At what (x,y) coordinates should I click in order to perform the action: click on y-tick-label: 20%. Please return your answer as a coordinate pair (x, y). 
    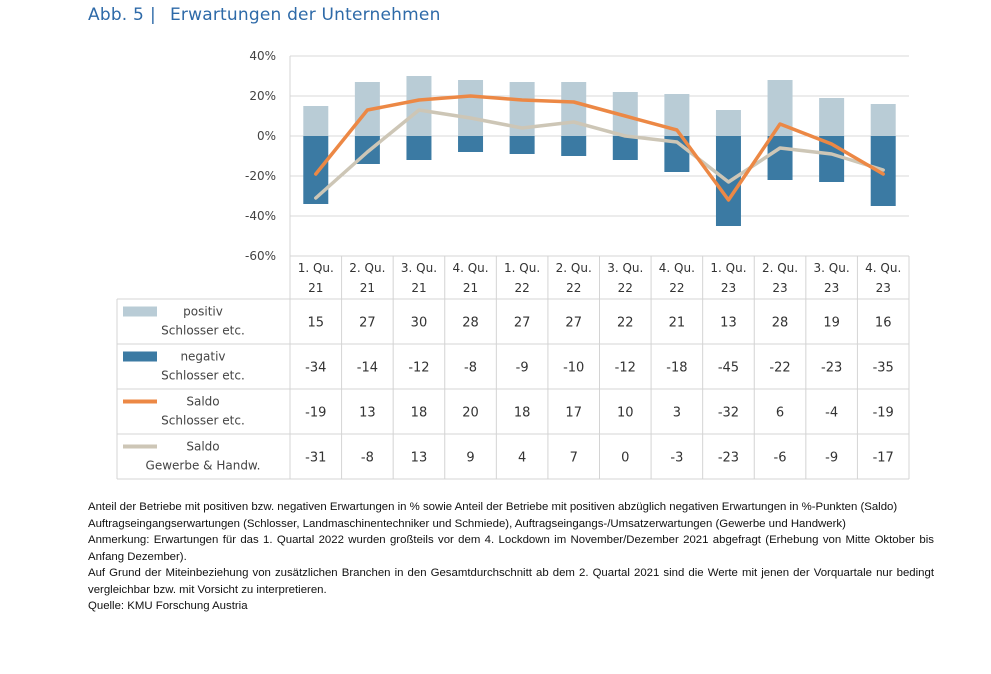
    Looking at the image, I should click on (262, 96).